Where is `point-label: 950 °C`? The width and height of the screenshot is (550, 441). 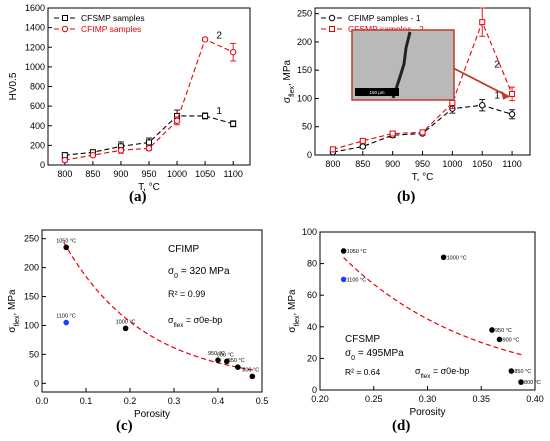
point-label: 950 °C is located at coordinates (216, 354).